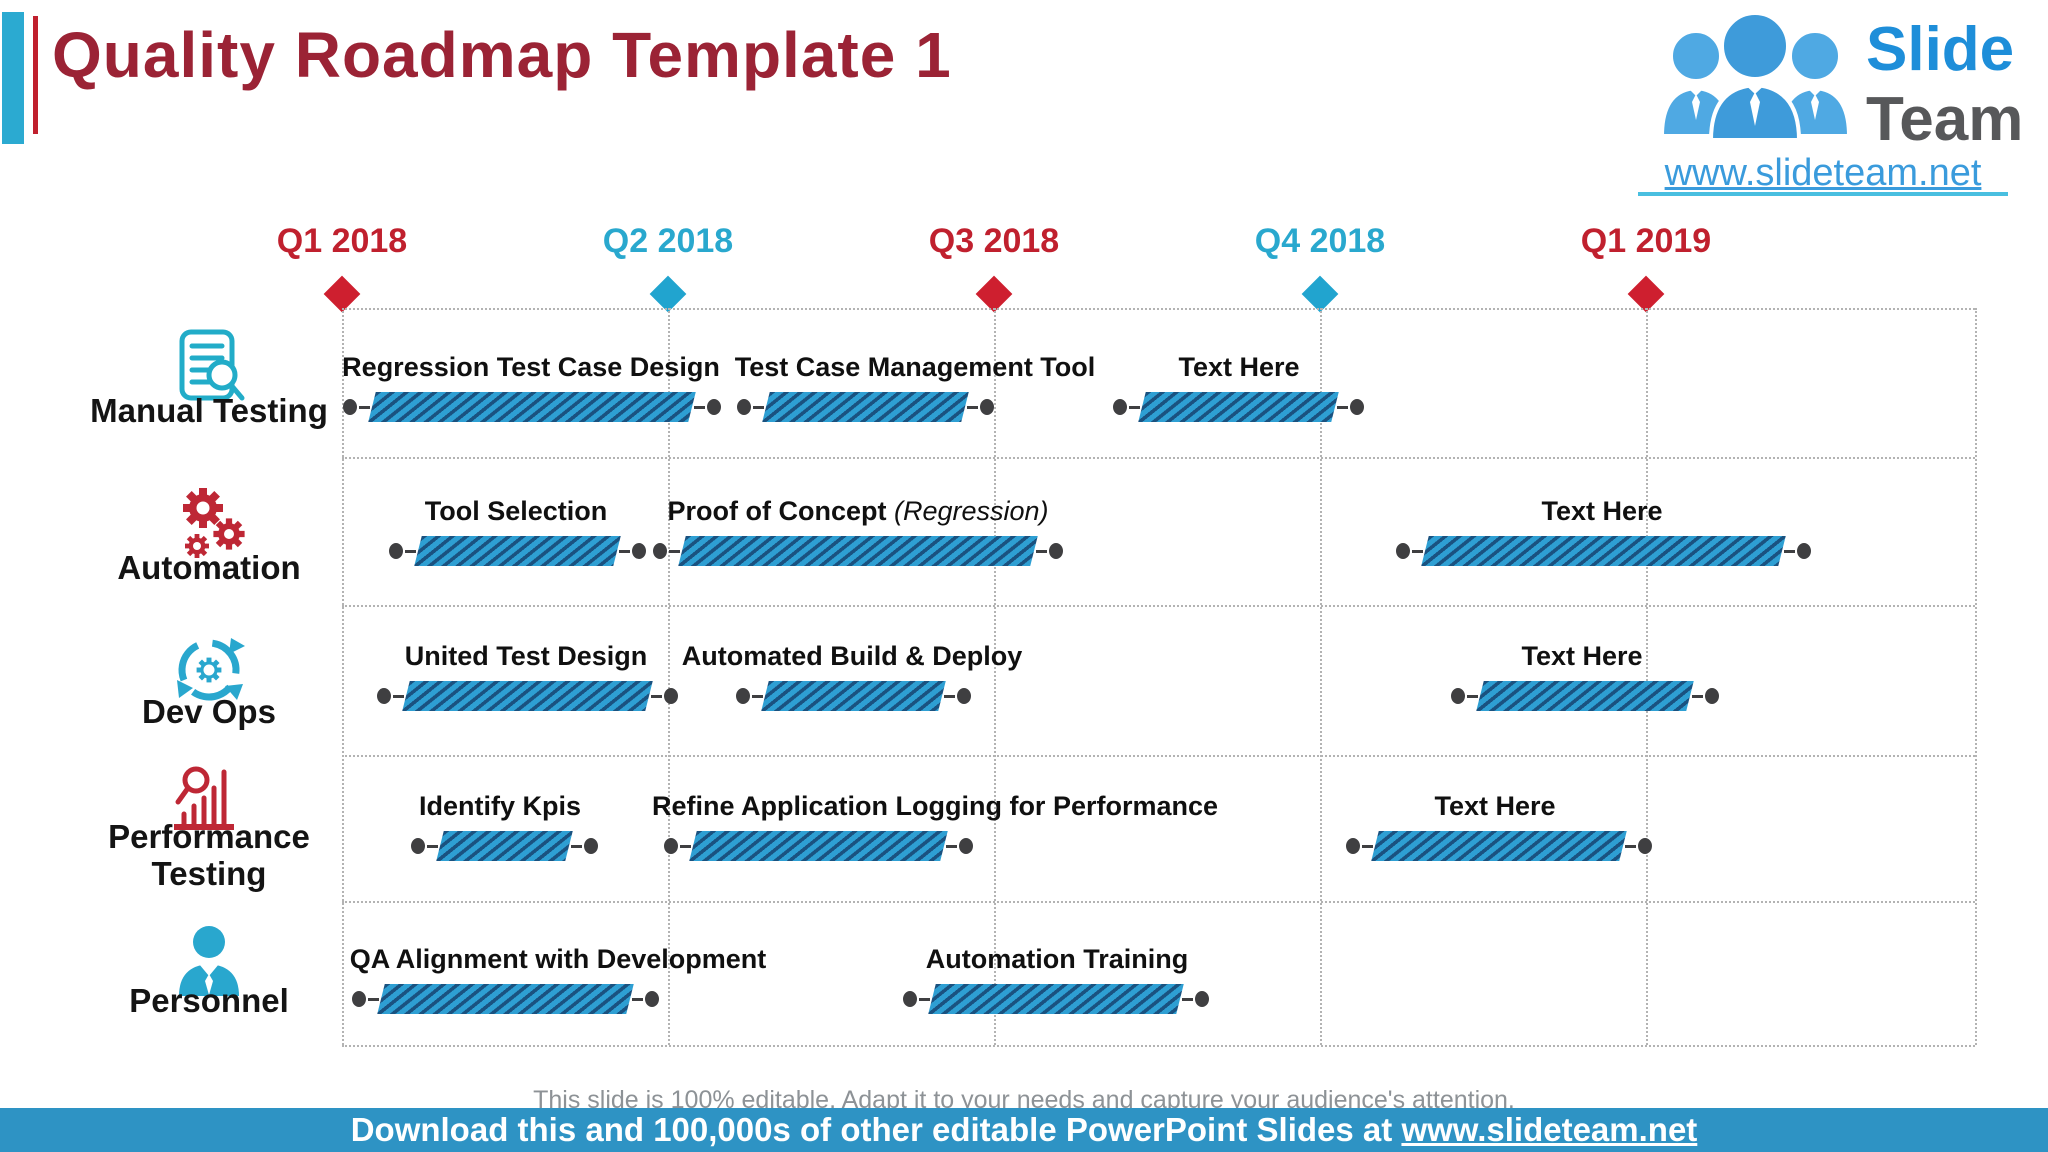 The height and width of the screenshot is (1152, 2048). Describe the element at coordinates (994, 241) in the screenshot. I see `quarter-label-q3-2018: Q3 2018` at that location.